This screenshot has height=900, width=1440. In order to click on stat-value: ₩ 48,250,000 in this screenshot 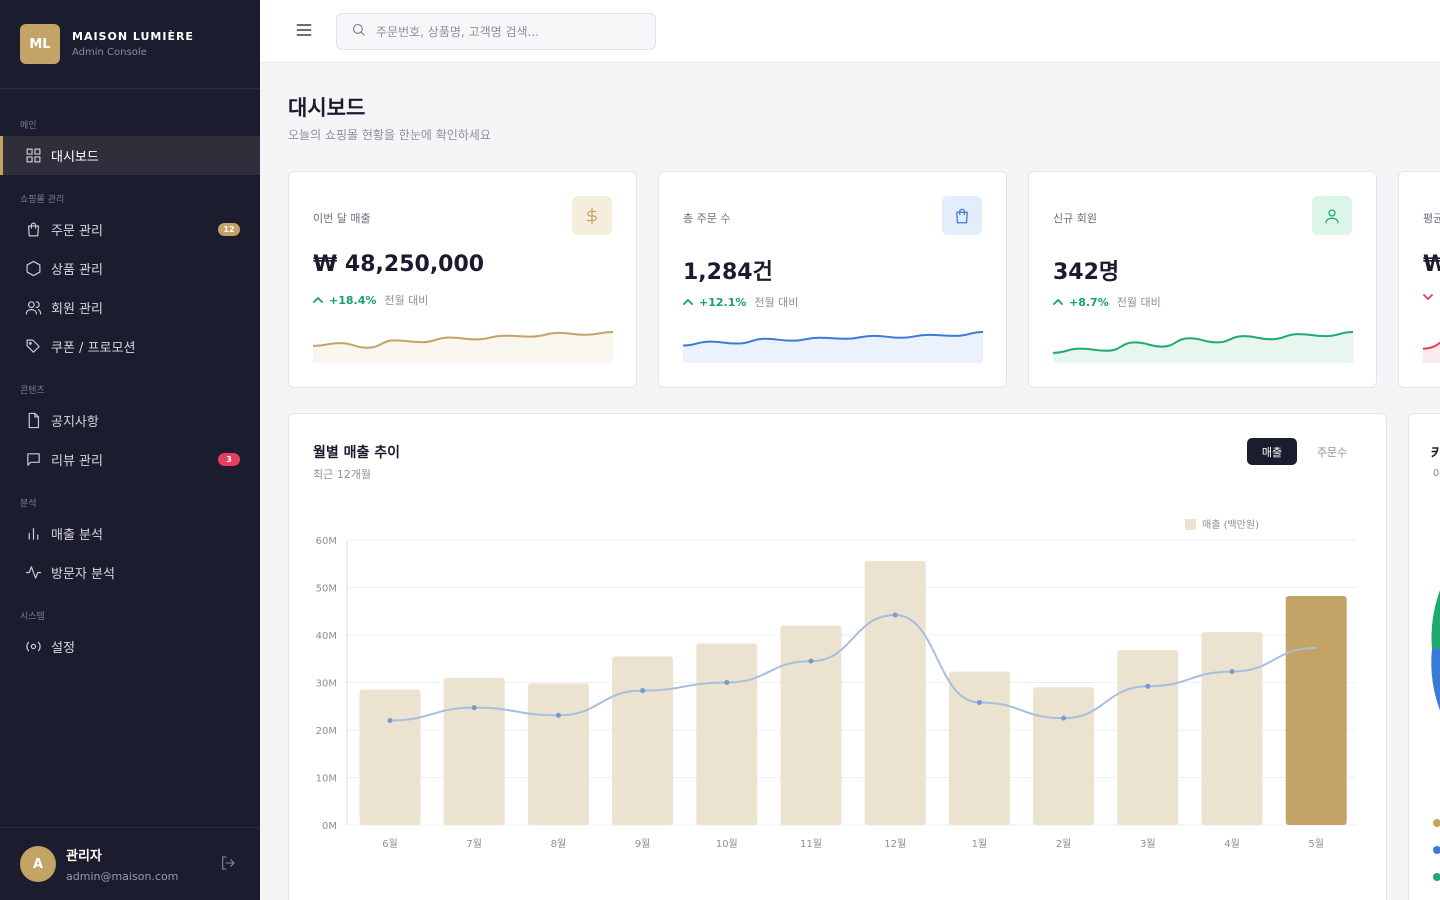, I will do `click(399, 264)`.